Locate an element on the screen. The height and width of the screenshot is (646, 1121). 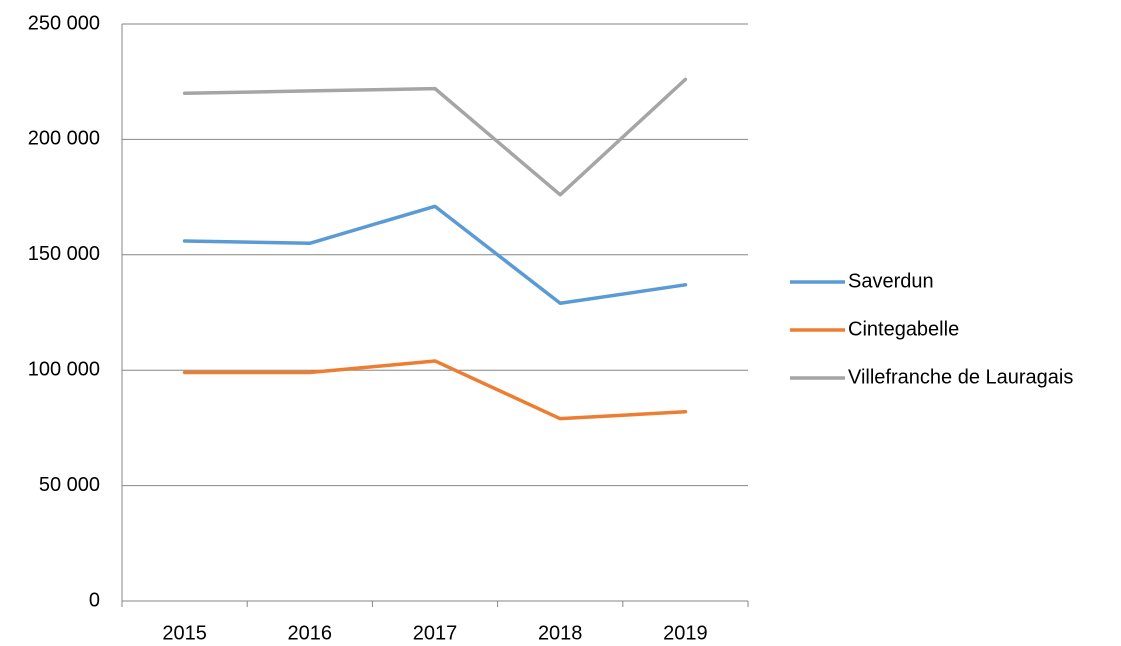
y-tick-label: 150 000 is located at coordinates (64, 254).